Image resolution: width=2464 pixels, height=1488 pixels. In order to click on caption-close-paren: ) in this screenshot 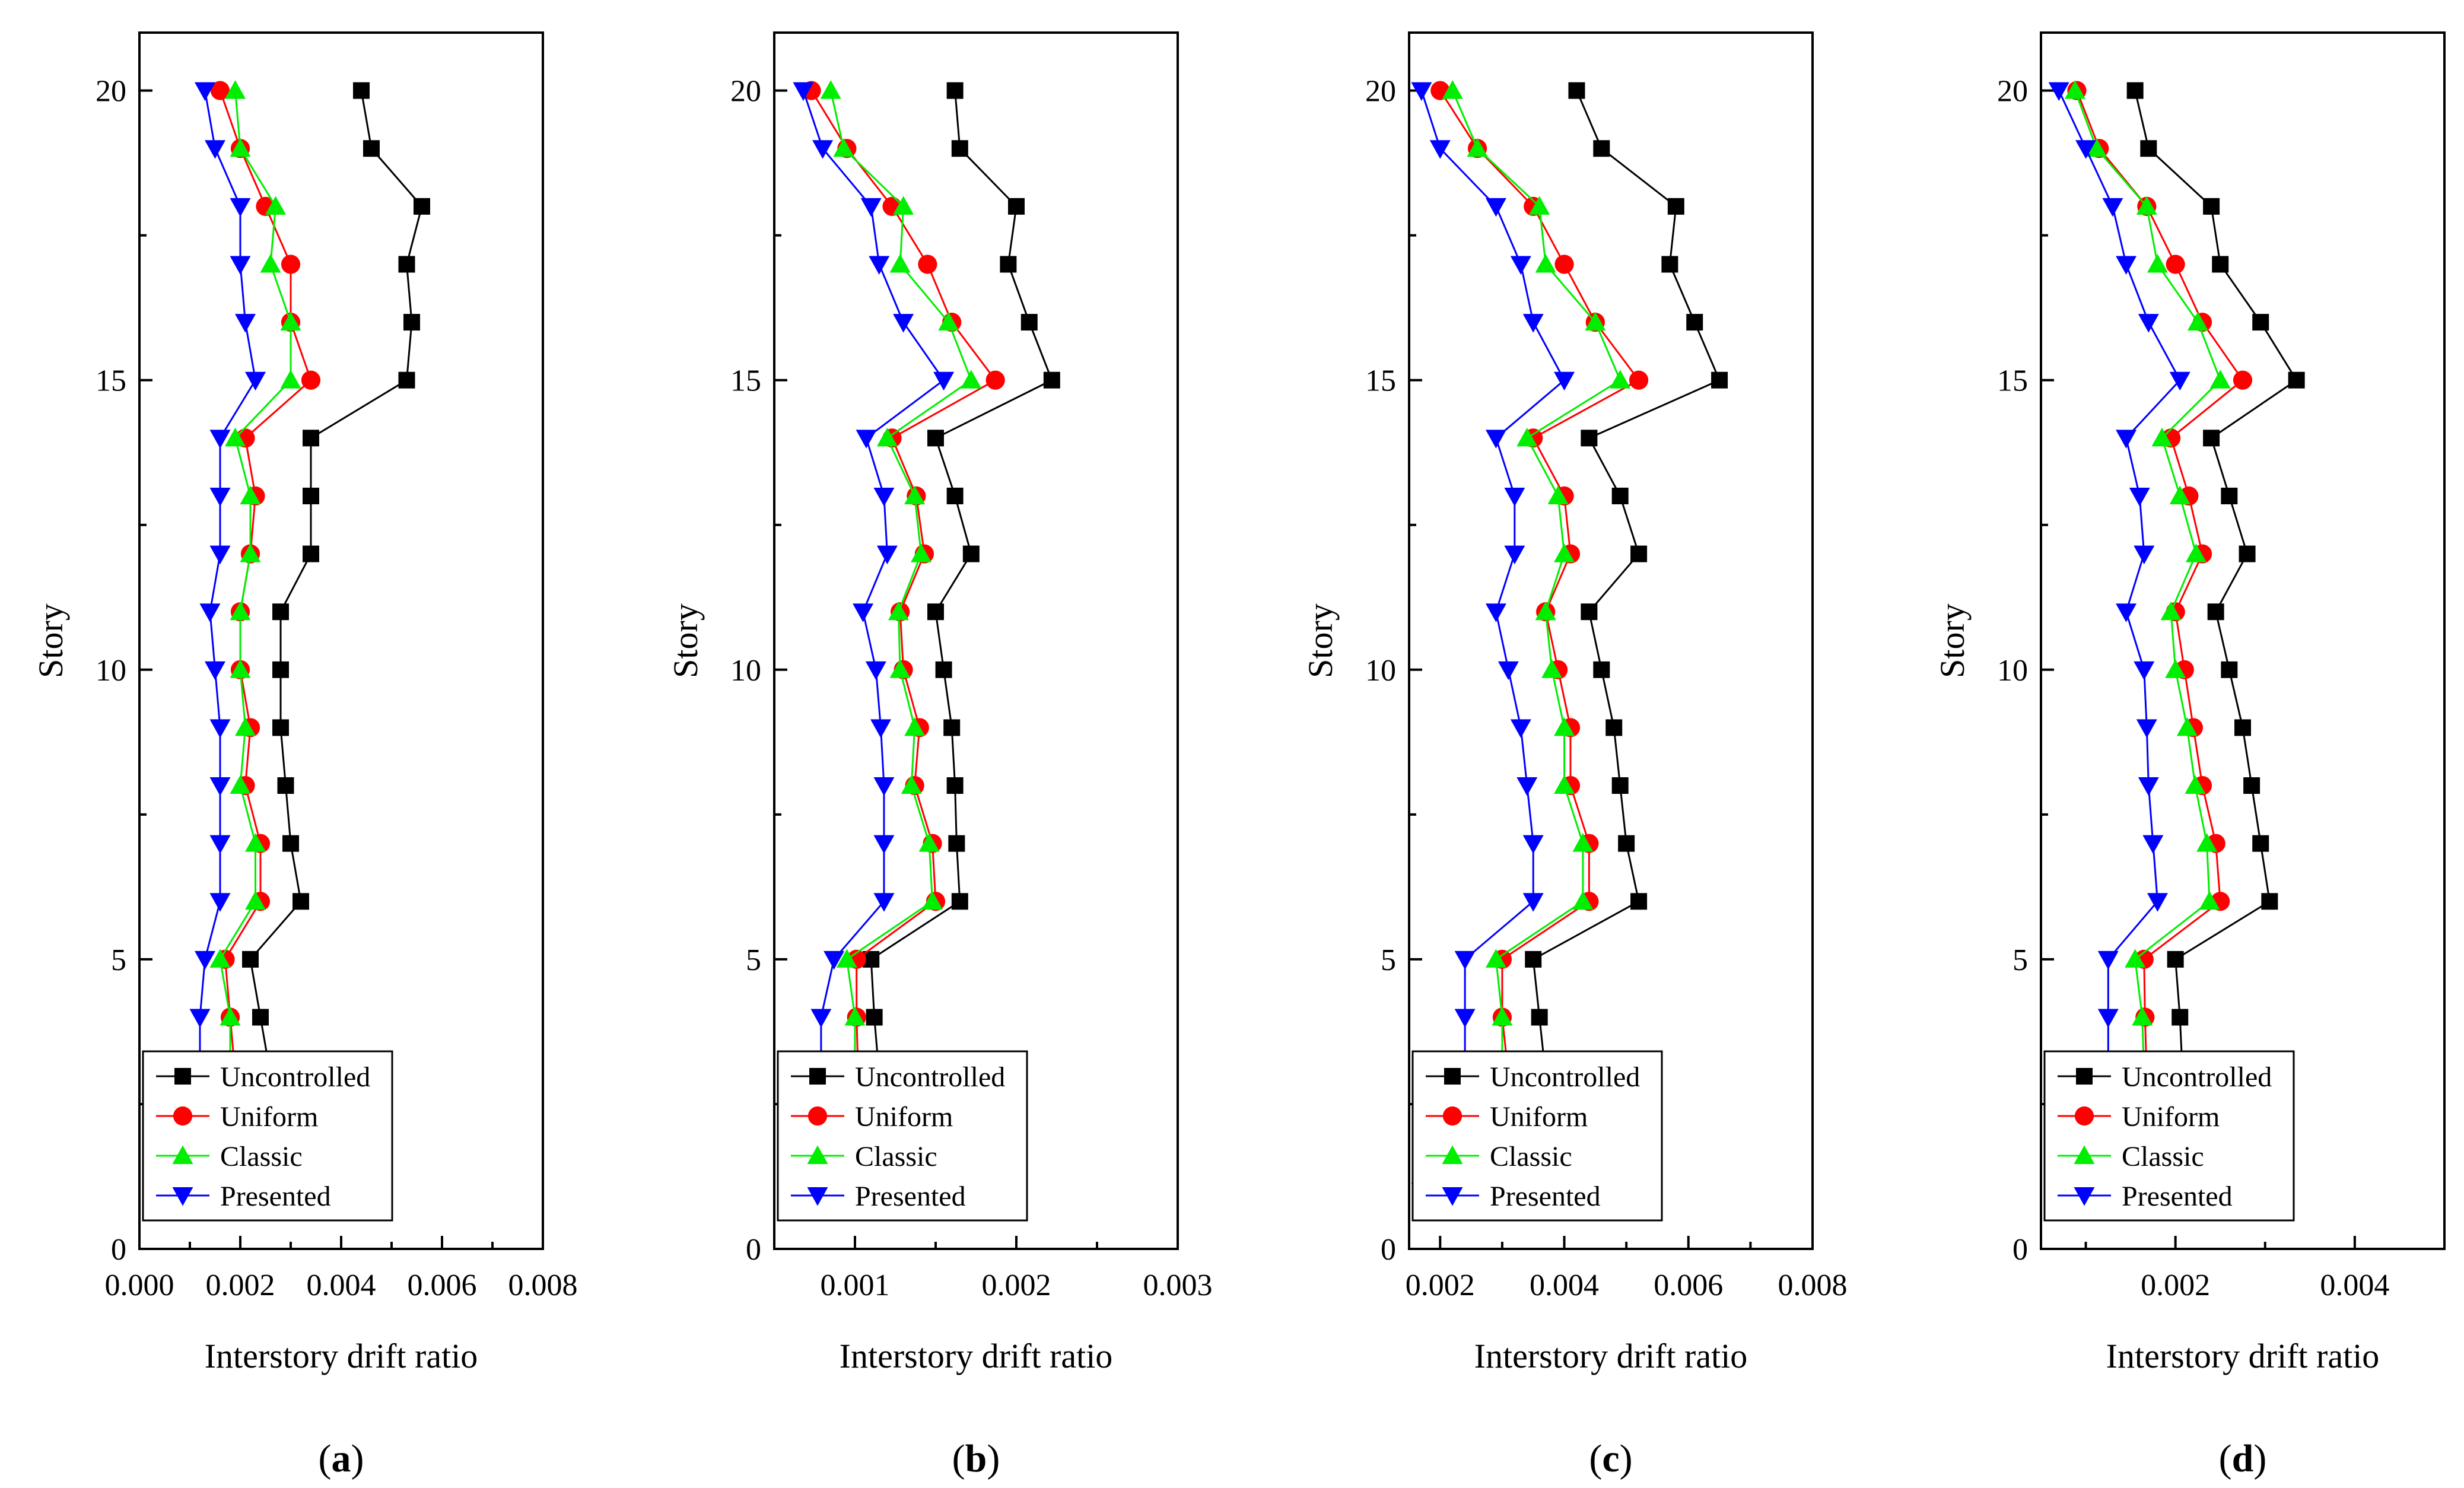, I will do `click(994, 1458)`.